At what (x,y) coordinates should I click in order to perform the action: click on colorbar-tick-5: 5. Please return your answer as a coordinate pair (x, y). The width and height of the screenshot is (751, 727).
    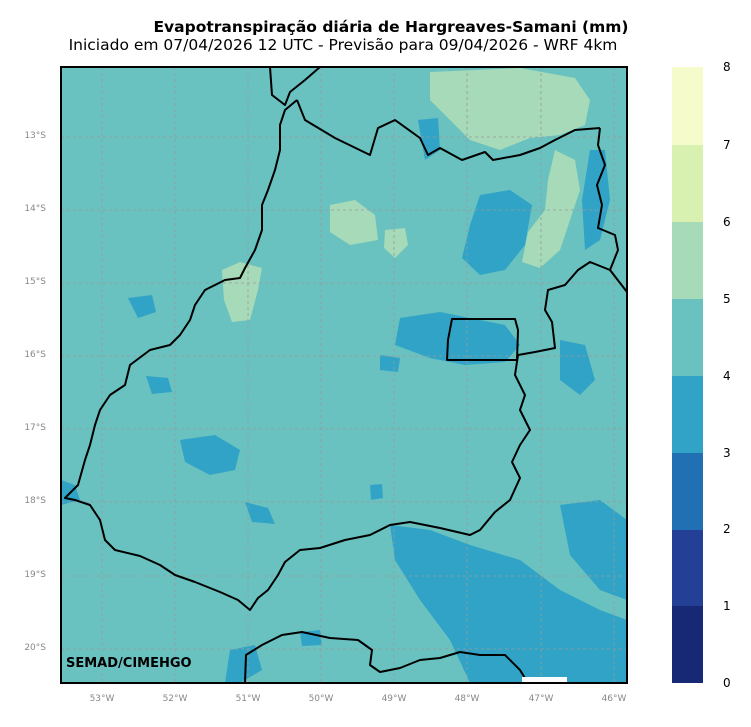
    Looking at the image, I should click on (727, 299).